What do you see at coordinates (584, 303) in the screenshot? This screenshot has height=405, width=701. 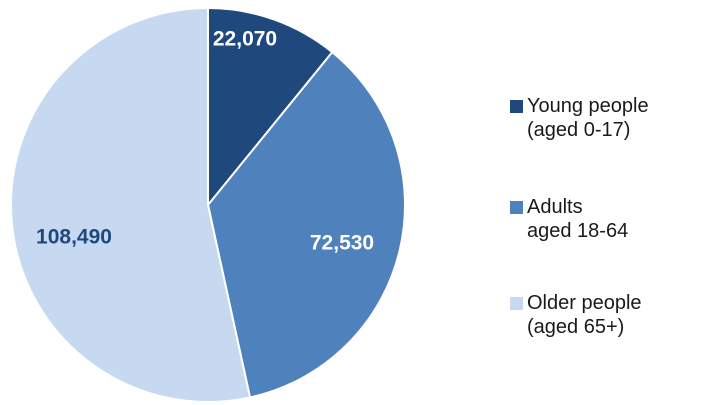 I see `legend-label-older-people-line1: Older people` at bounding box center [584, 303].